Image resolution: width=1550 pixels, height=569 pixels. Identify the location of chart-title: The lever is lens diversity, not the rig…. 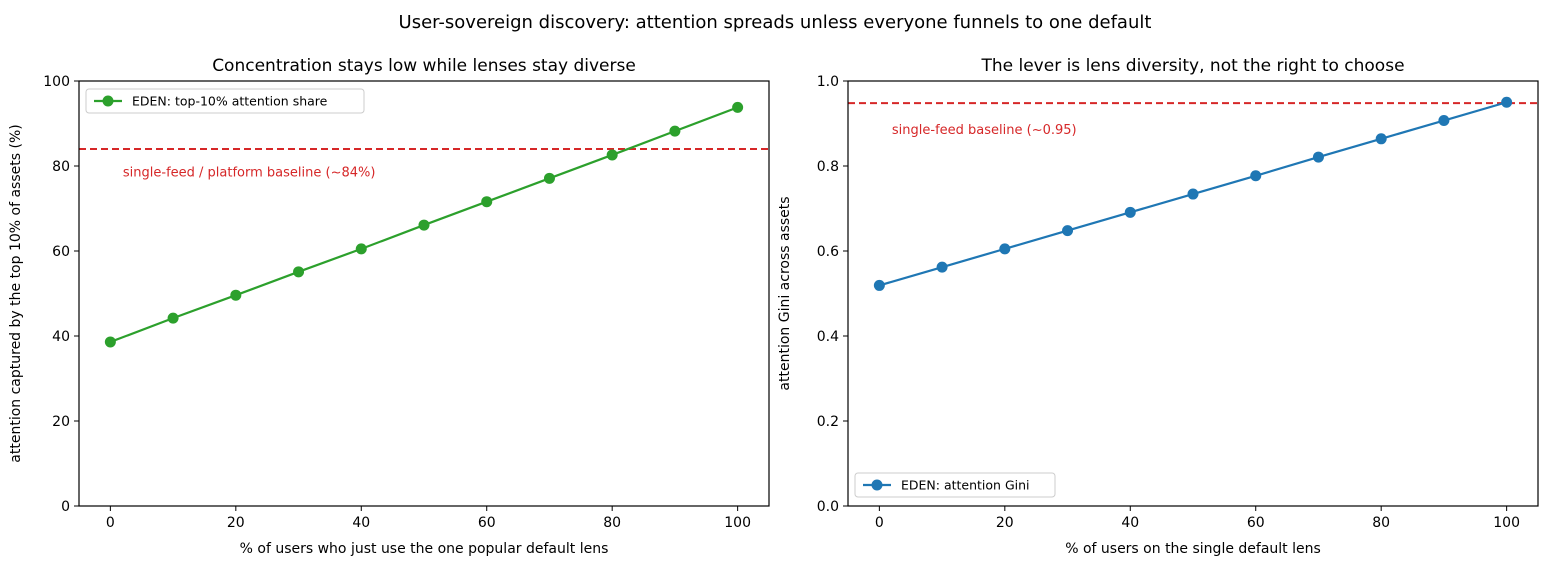
(1192, 66).